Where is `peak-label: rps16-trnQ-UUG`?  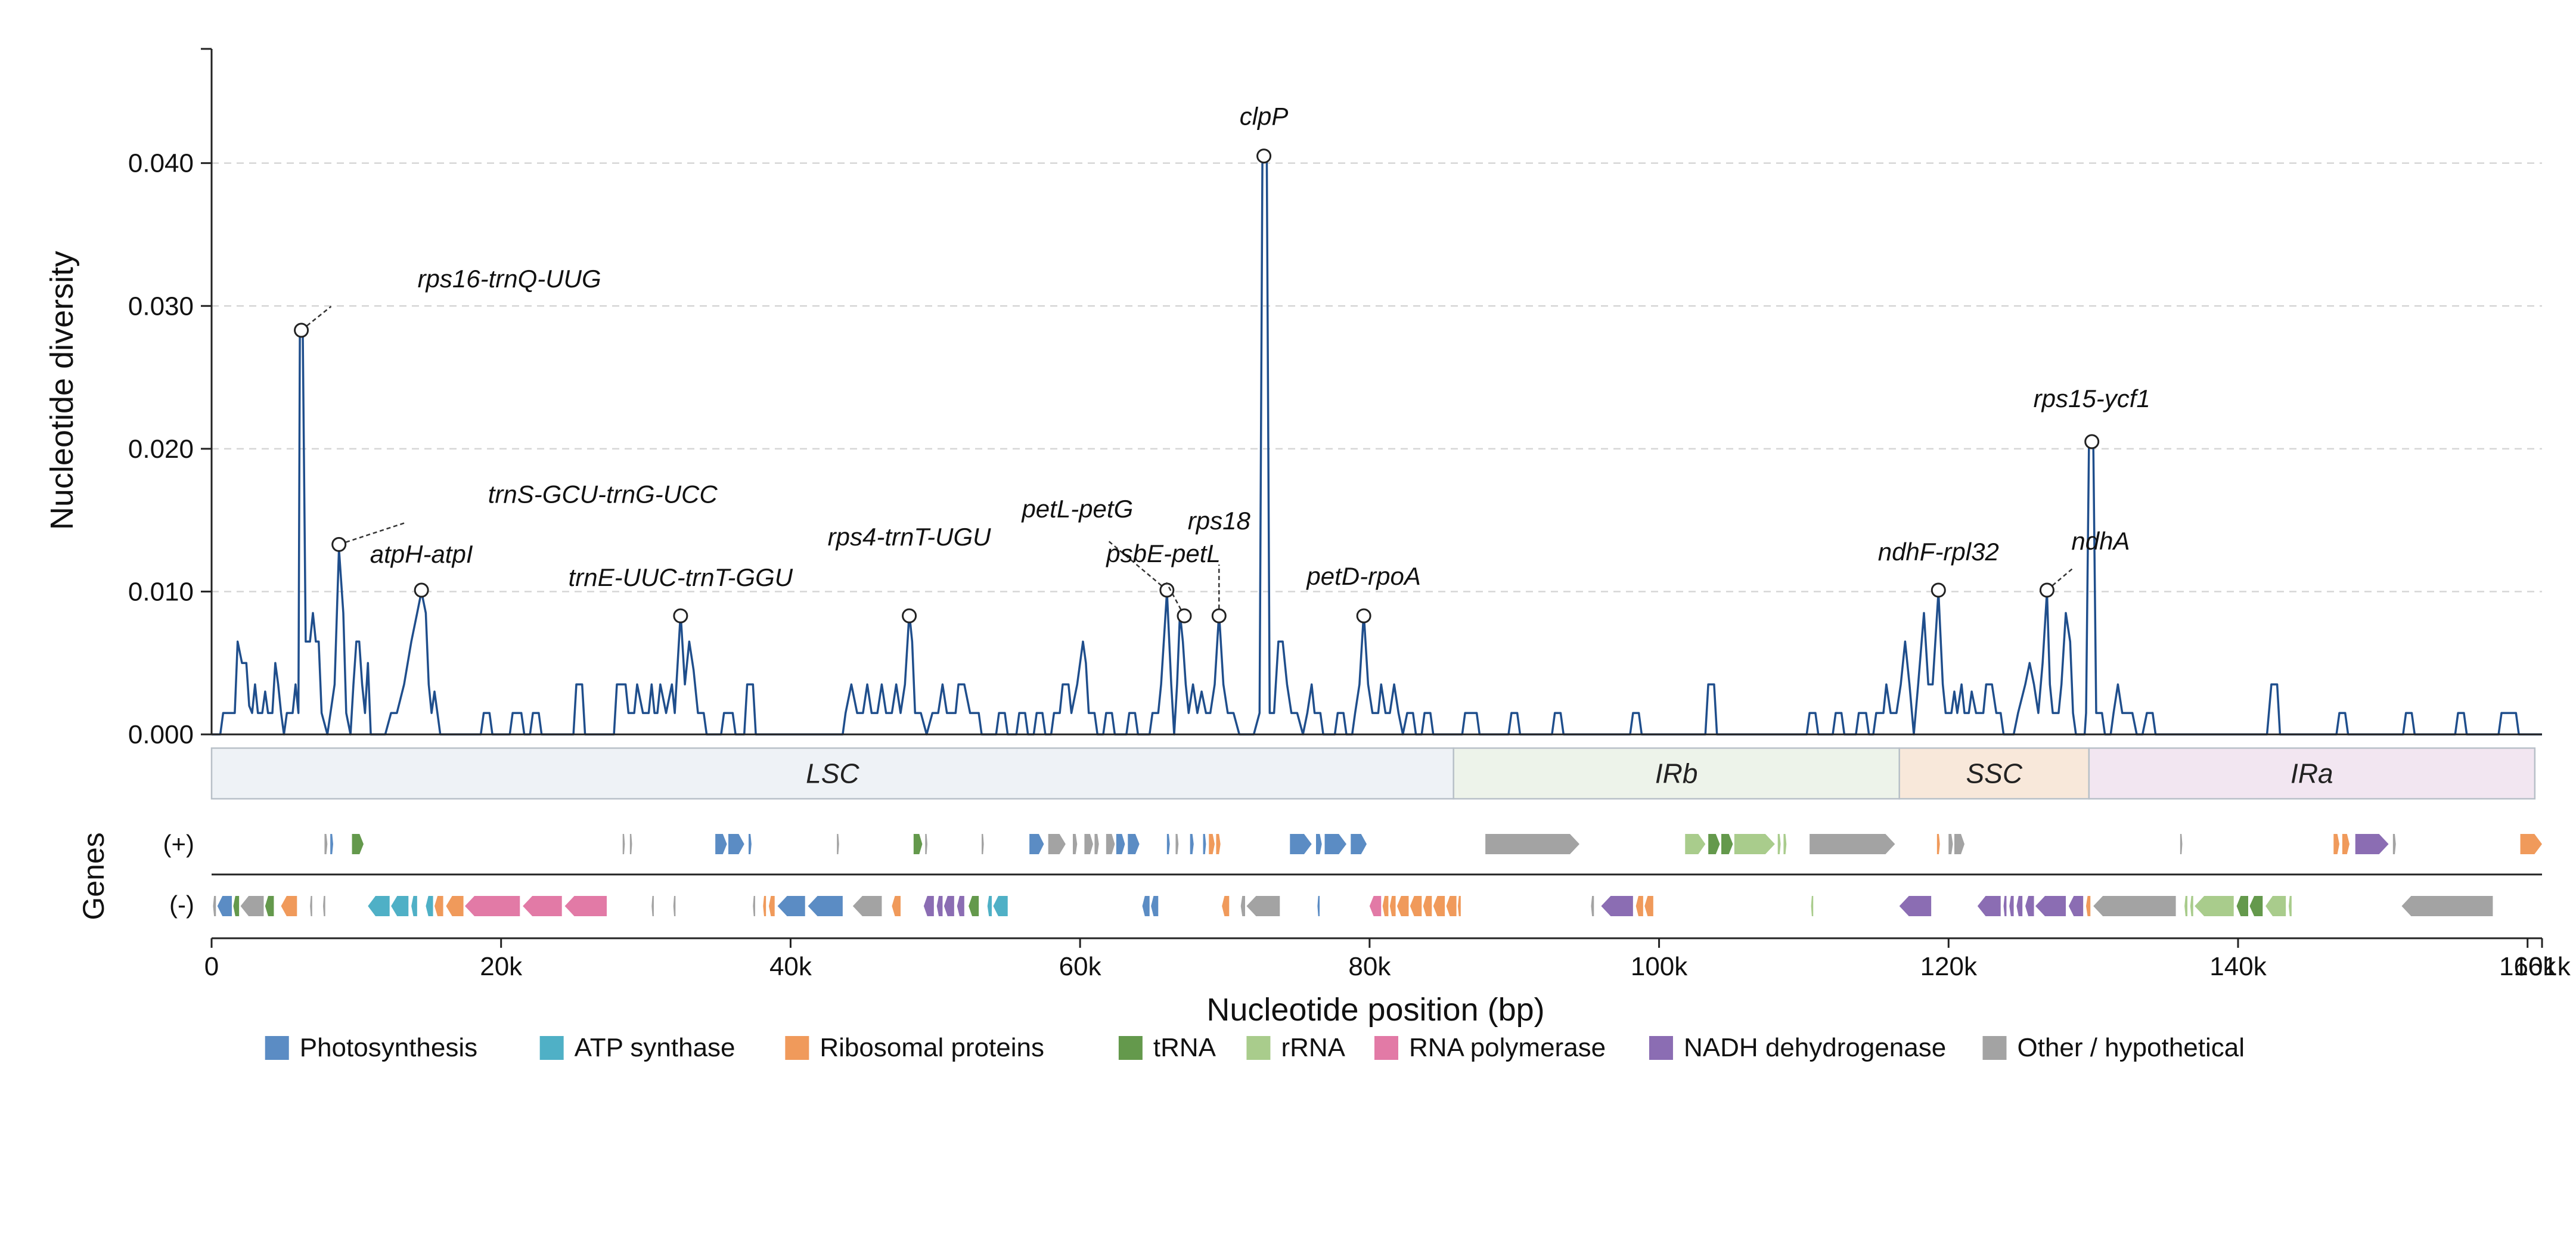
peak-label: rps16-trnQ-UUG is located at coordinates (510, 279).